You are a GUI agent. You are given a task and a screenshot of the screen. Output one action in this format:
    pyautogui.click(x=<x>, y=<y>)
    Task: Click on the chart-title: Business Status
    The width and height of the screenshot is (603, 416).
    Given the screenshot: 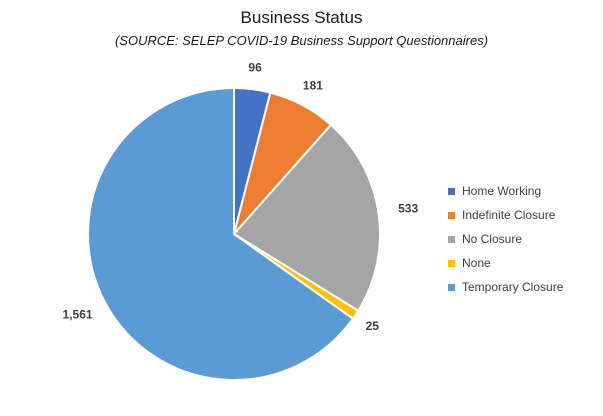 What is the action you would take?
    pyautogui.click(x=301, y=17)
    